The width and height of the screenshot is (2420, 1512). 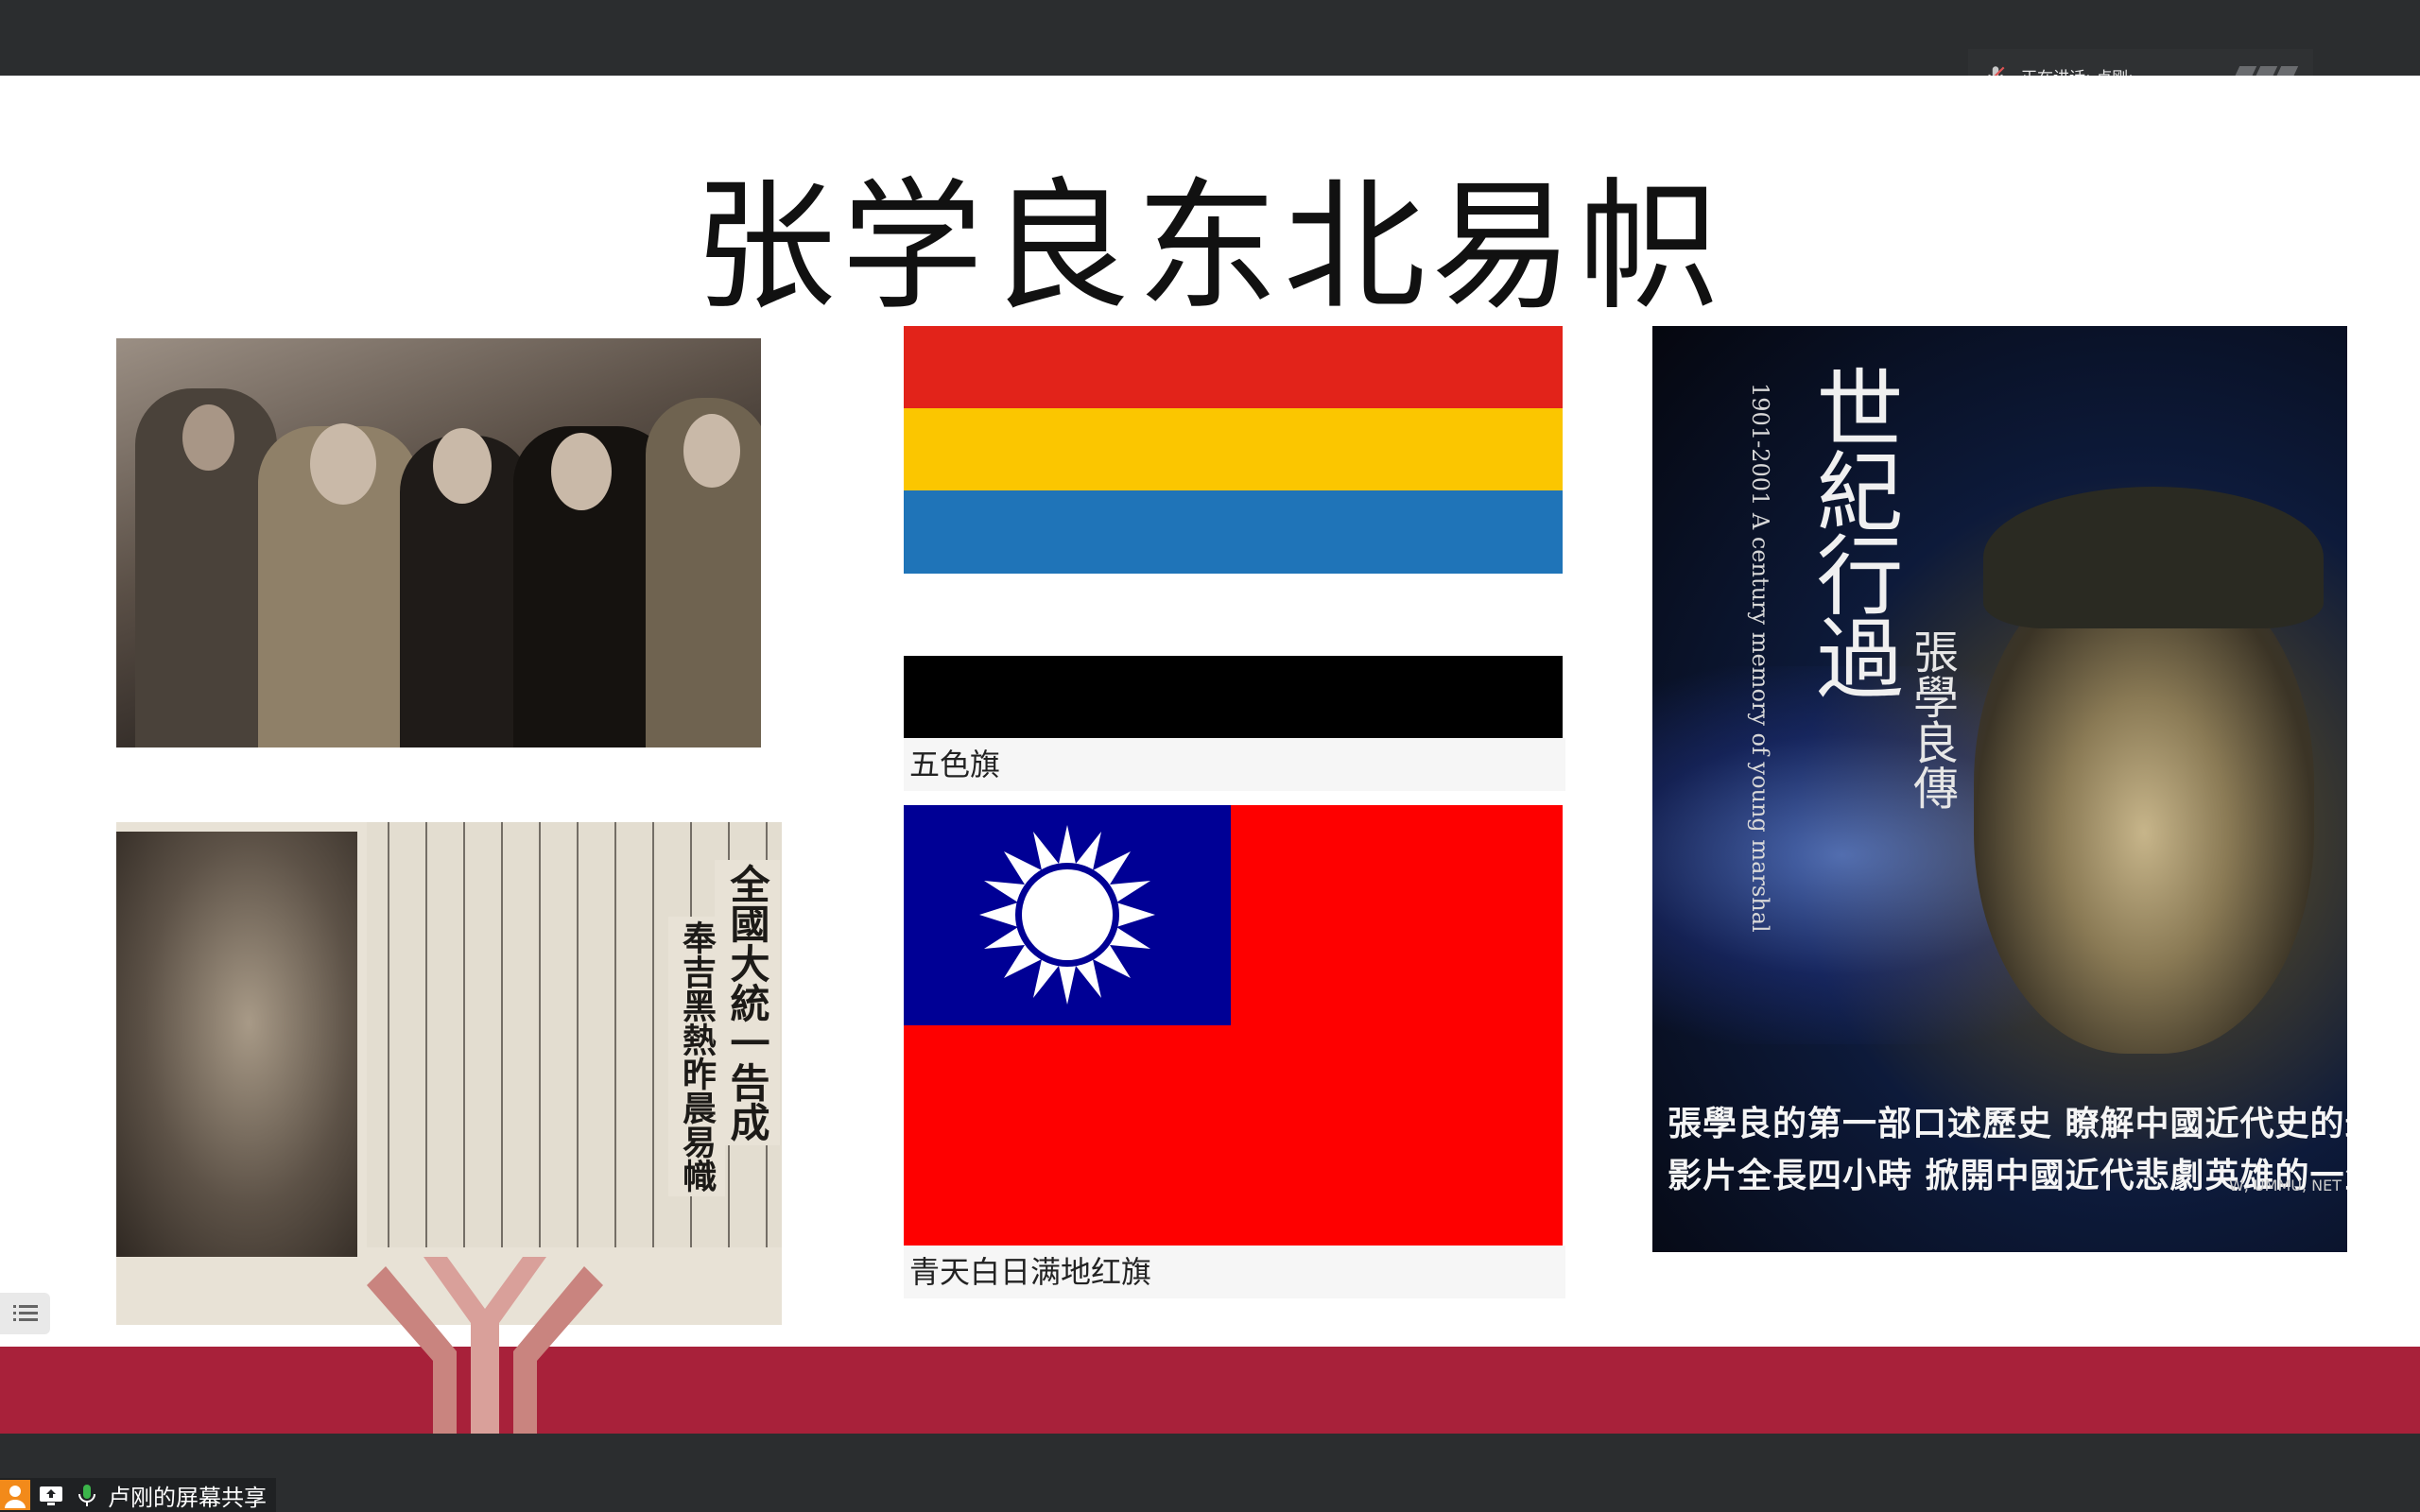 What do you see at coordinates (747, 1002) in the screenshot?
I see `newspaper-headline: 全國大統一告成` at bounding box center [747, 1002].